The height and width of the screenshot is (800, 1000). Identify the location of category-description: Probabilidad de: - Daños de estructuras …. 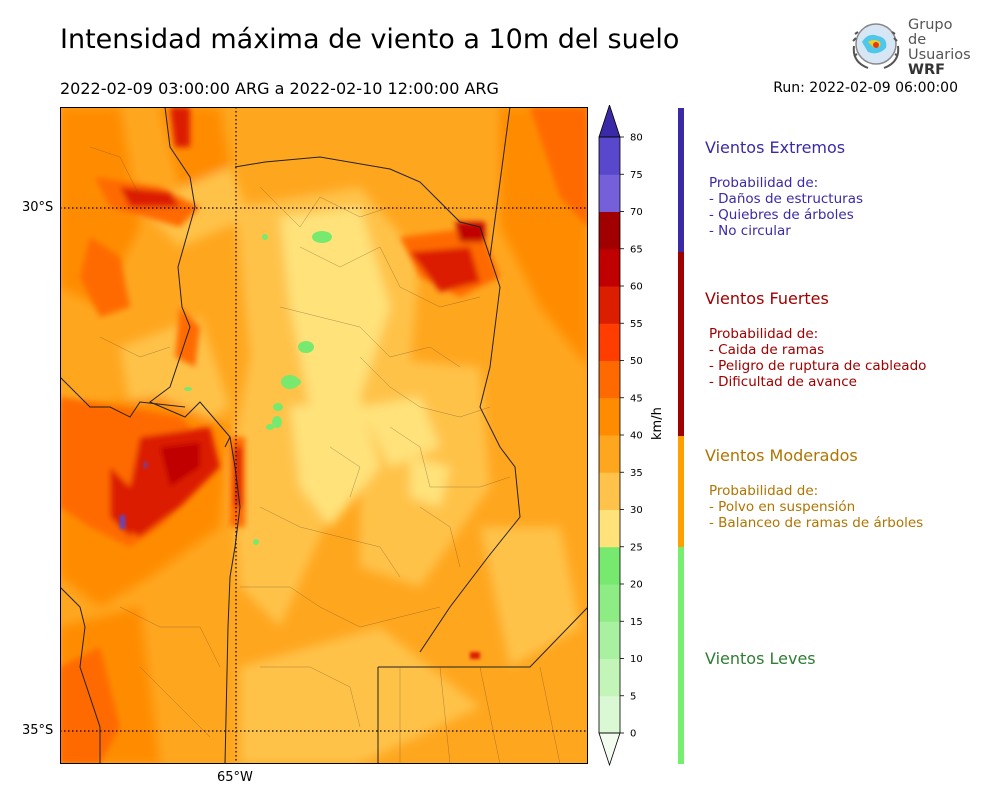
(784, 207).